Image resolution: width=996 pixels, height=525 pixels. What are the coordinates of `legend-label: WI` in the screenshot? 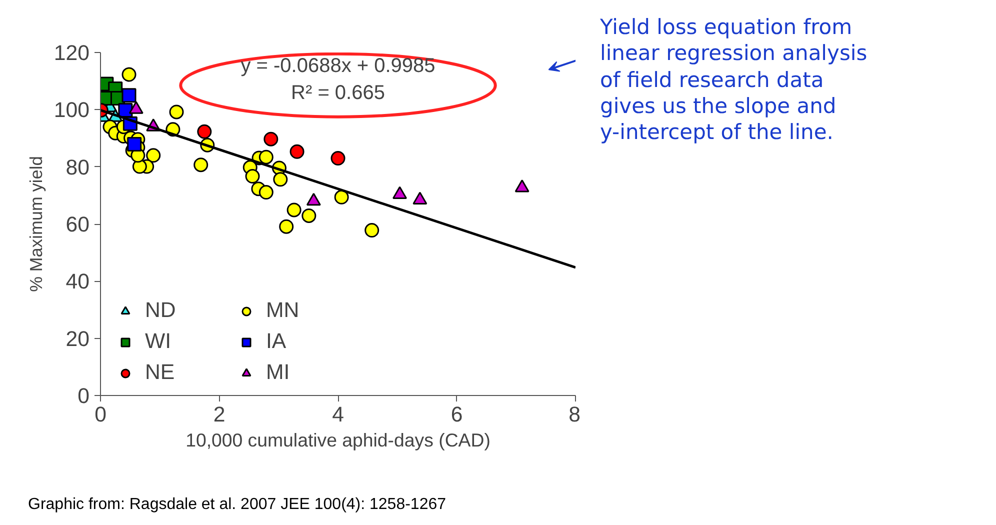 It's located at (158, 341).